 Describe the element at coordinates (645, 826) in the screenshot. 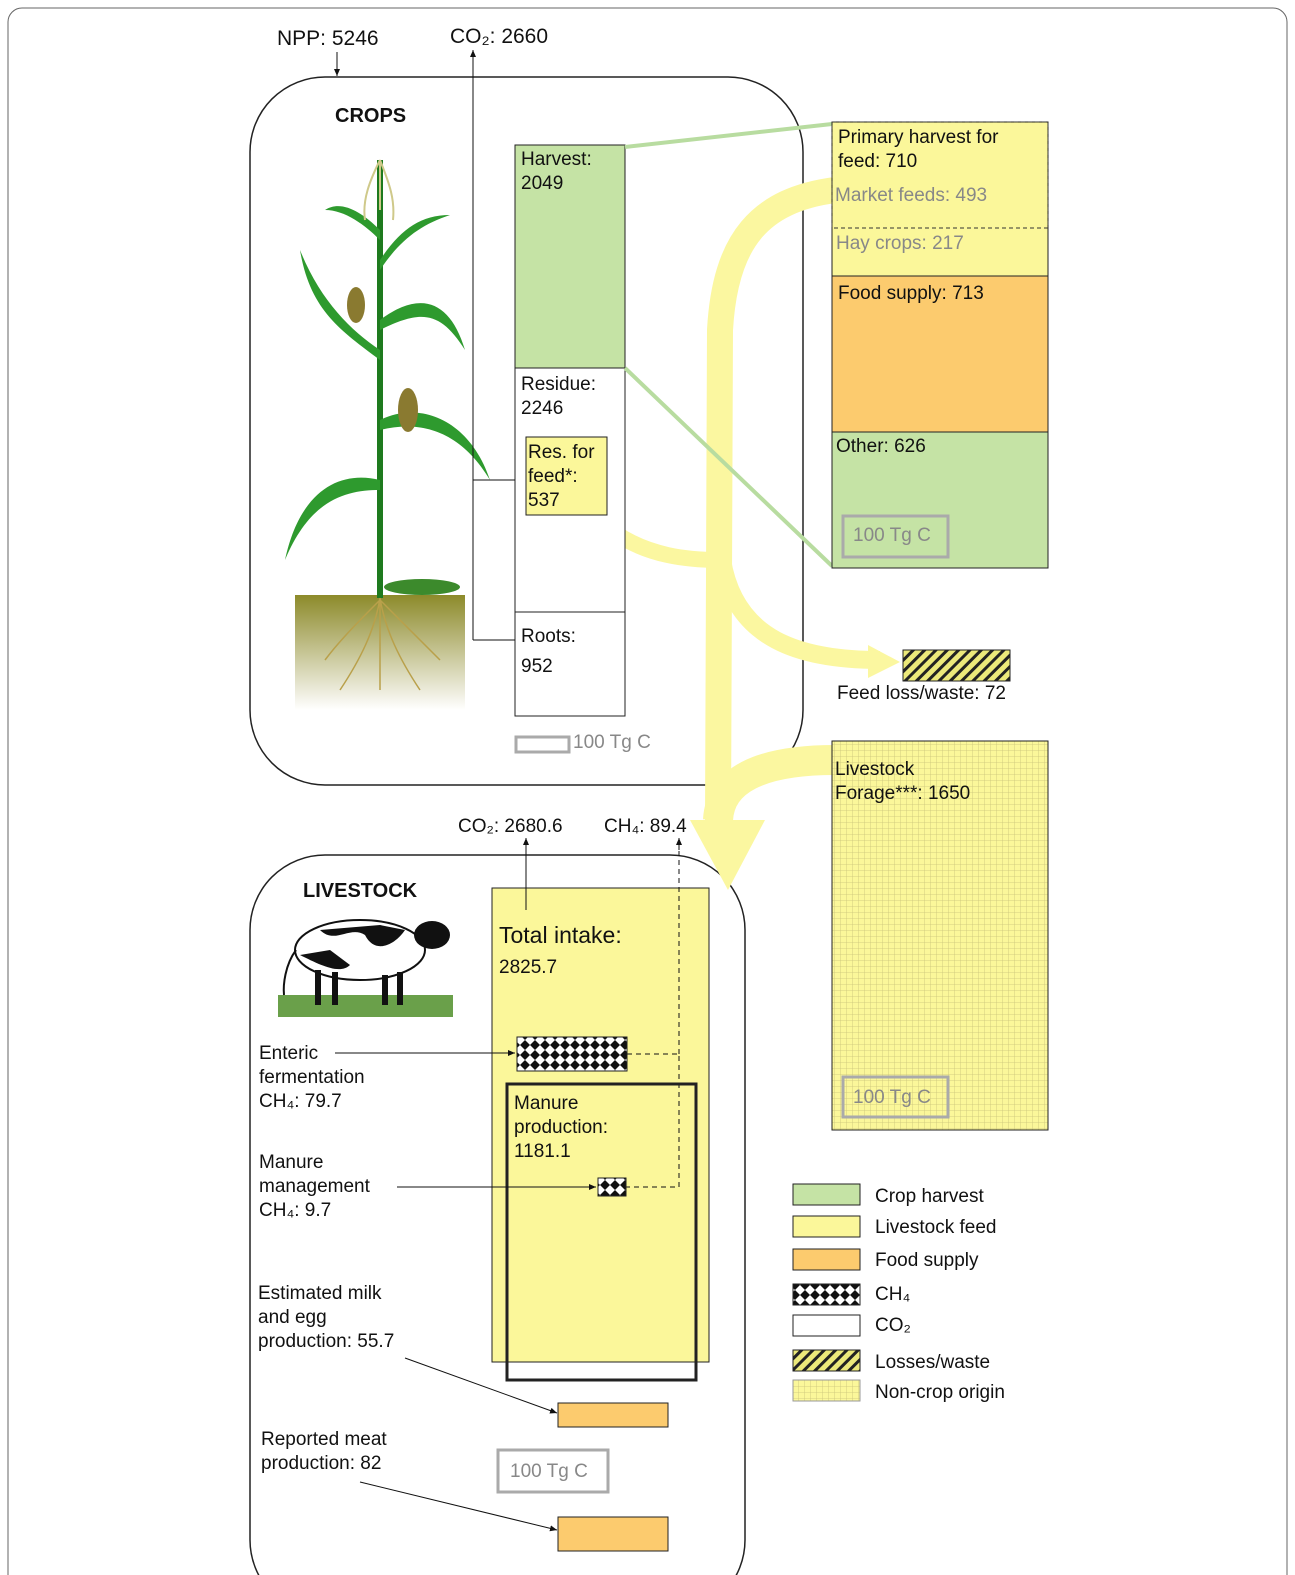

I see `ch4-label: CH₄: 89.4` at that location.